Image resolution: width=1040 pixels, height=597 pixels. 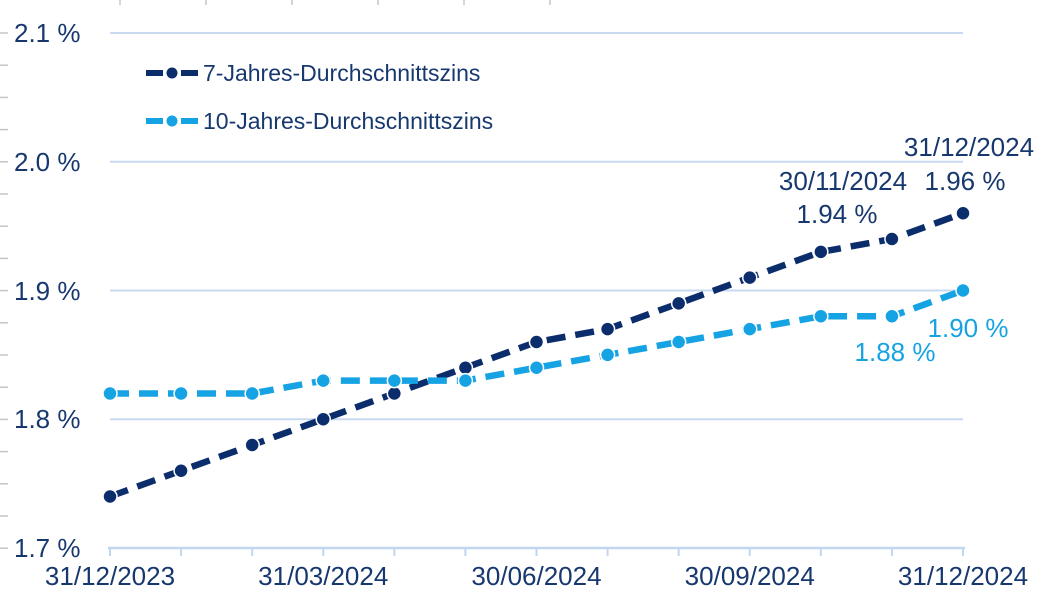 I want to click on x-axis-label: 31/03/2024, so click(x=323, y=576).